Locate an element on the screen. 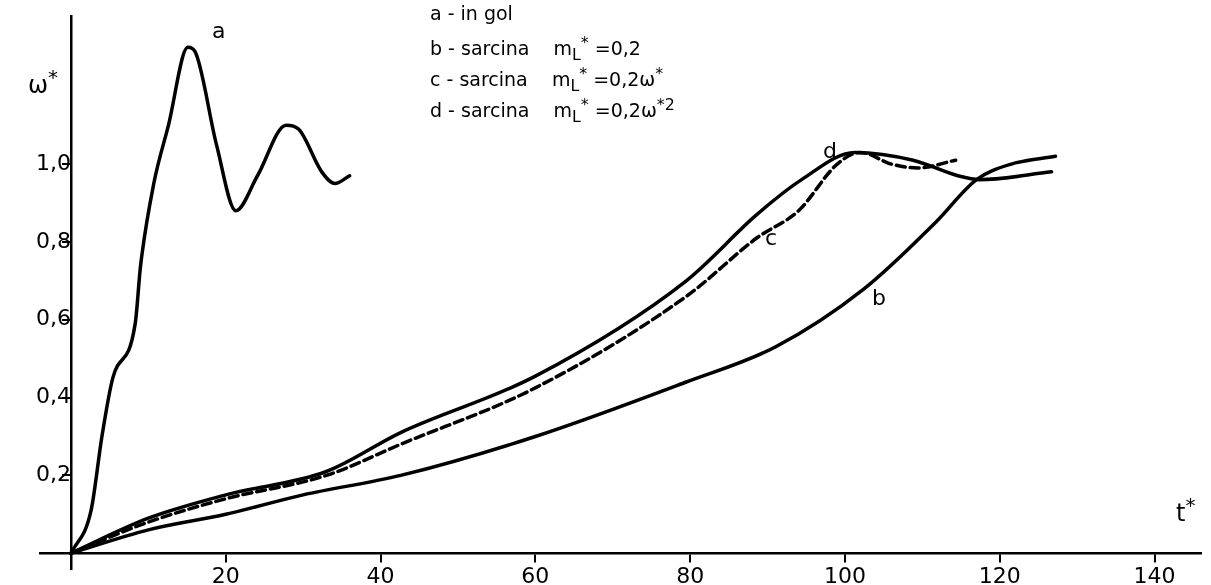  annotation: a - in gol is located at coordinates (471, 13).